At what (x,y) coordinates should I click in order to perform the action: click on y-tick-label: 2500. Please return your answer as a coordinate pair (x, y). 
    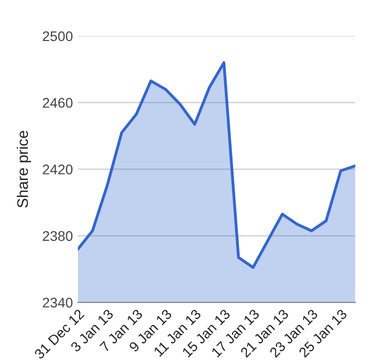
    Looking at the image, I should click on (57, 36).